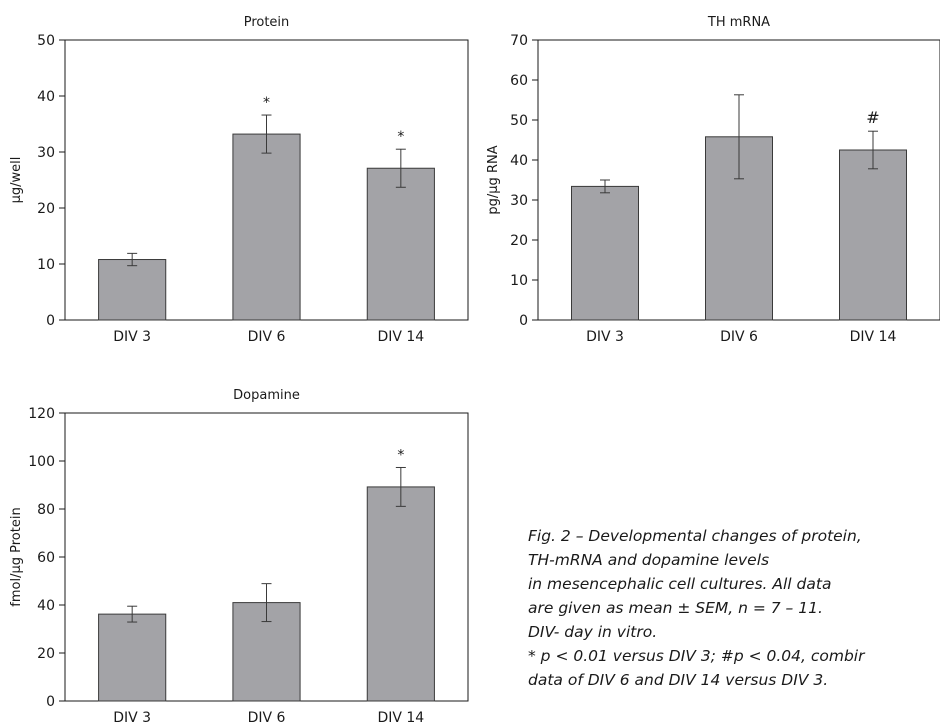 The image size is (940, 724). What do you see at coordinates (678, 680) in the screenshot?
I see `caption-line-7: data of DIV 6 and DIV 14 versus DIV 3.` at bounding box center [678, 680].